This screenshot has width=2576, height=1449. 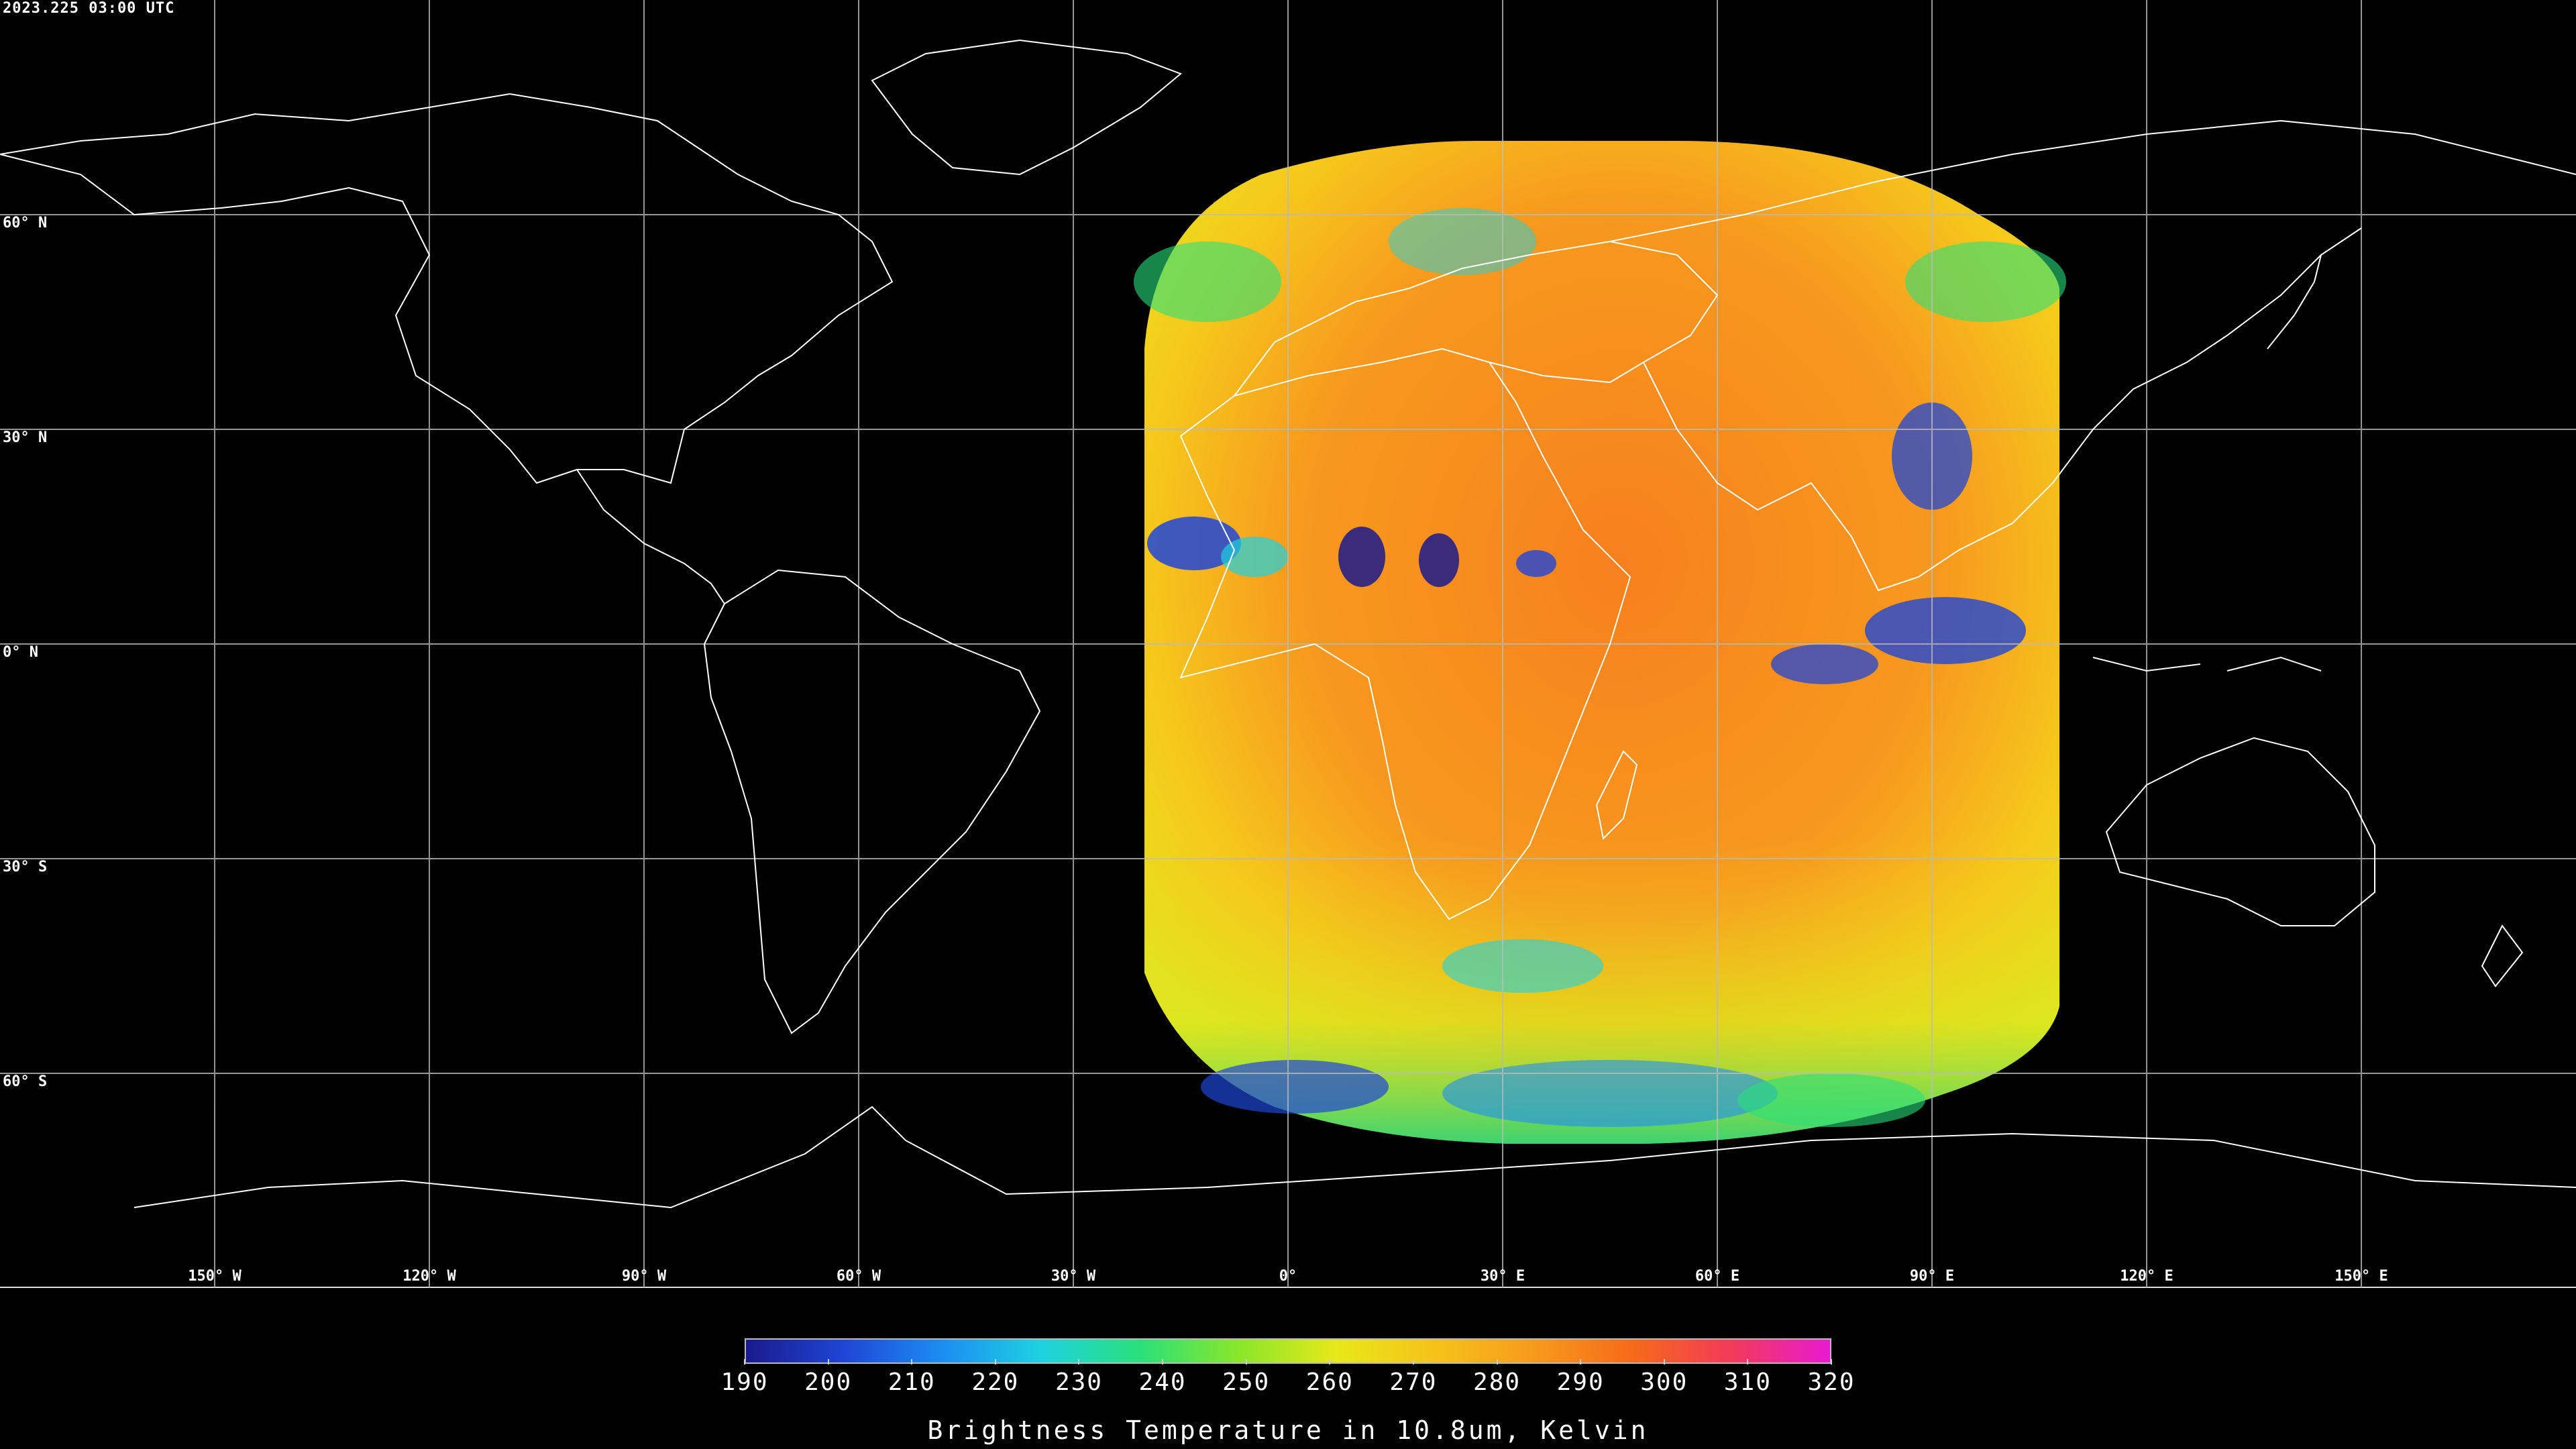 What do you see at coordinates (828, 1382) in the screenshot?
I see `colorbar-tick-label: 200` at bounding box center [828, 1382].